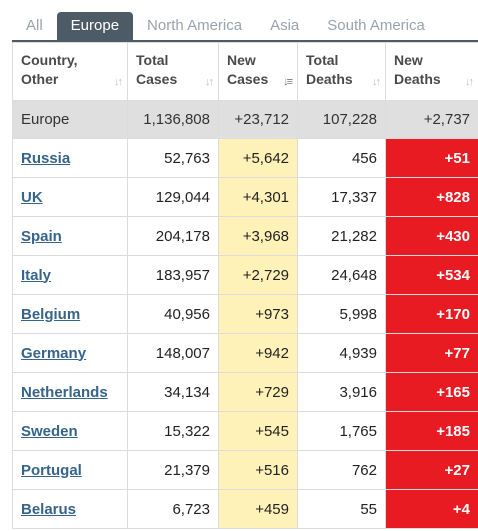 The image size is (478, 531). I want to click on total-cases-cell: 148,007, so click(173, 353).